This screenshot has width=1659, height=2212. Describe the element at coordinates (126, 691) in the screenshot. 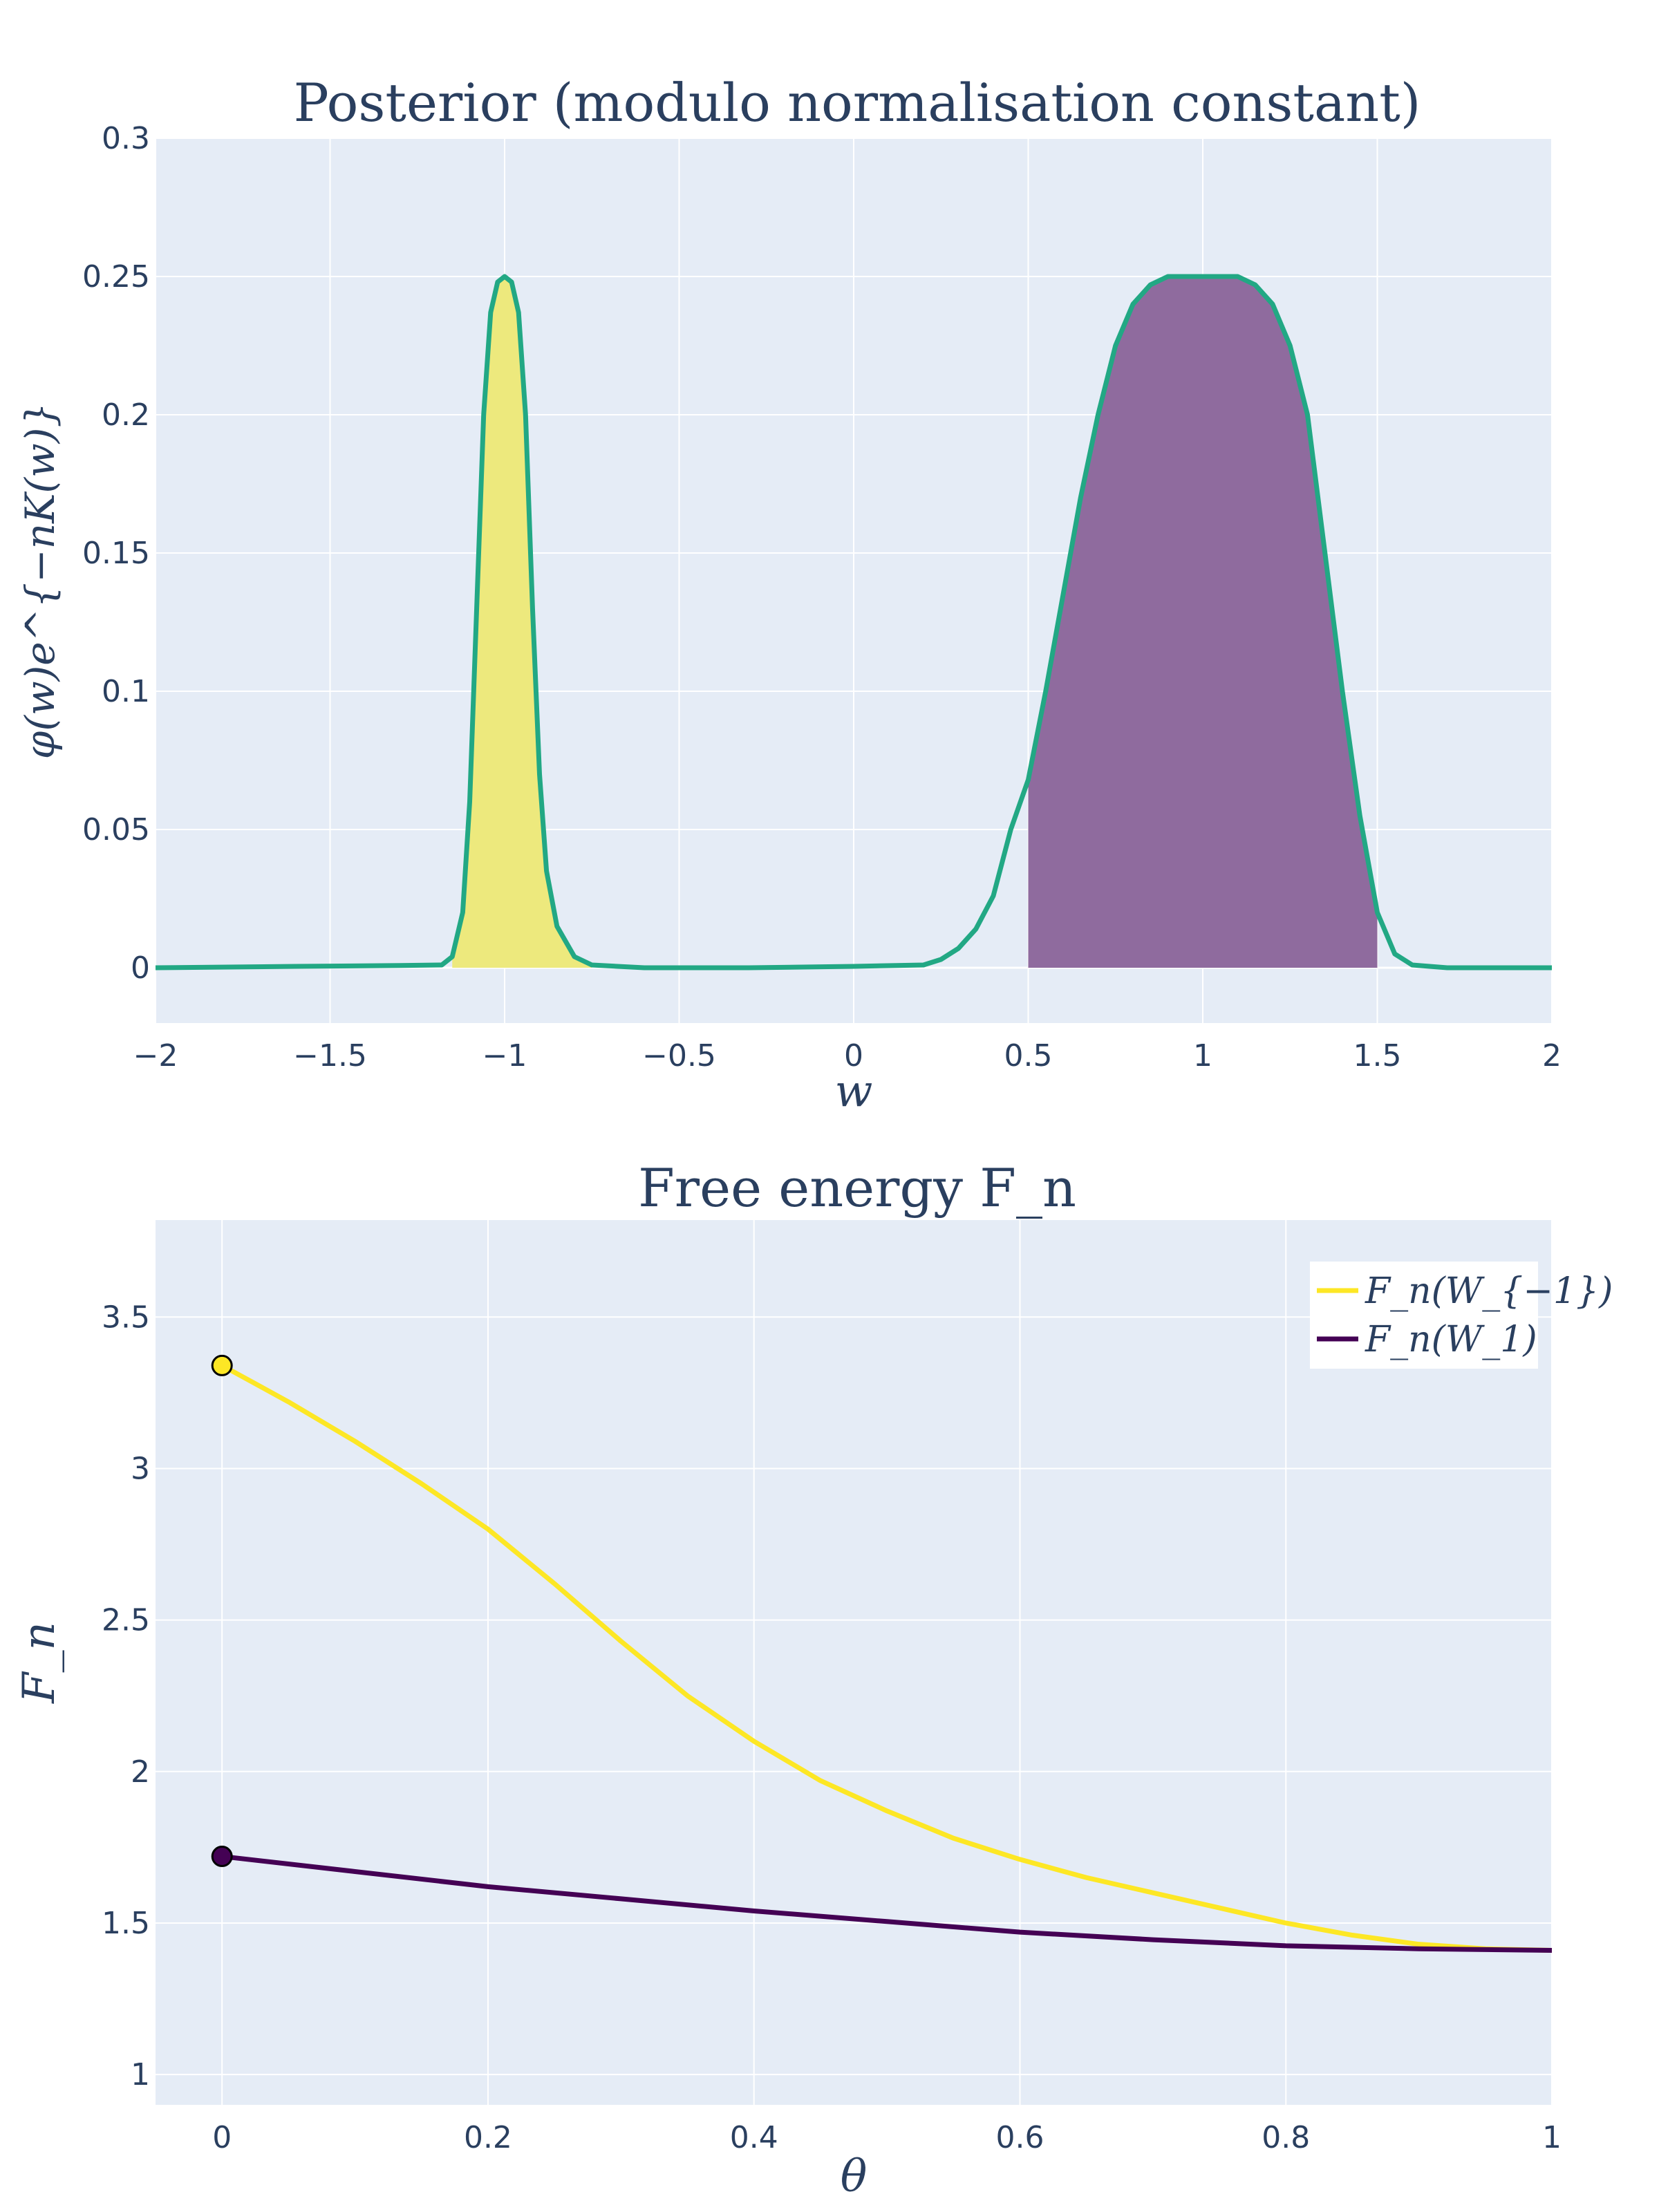

I see `posterior-y-tick-label: 0.1` at that location.